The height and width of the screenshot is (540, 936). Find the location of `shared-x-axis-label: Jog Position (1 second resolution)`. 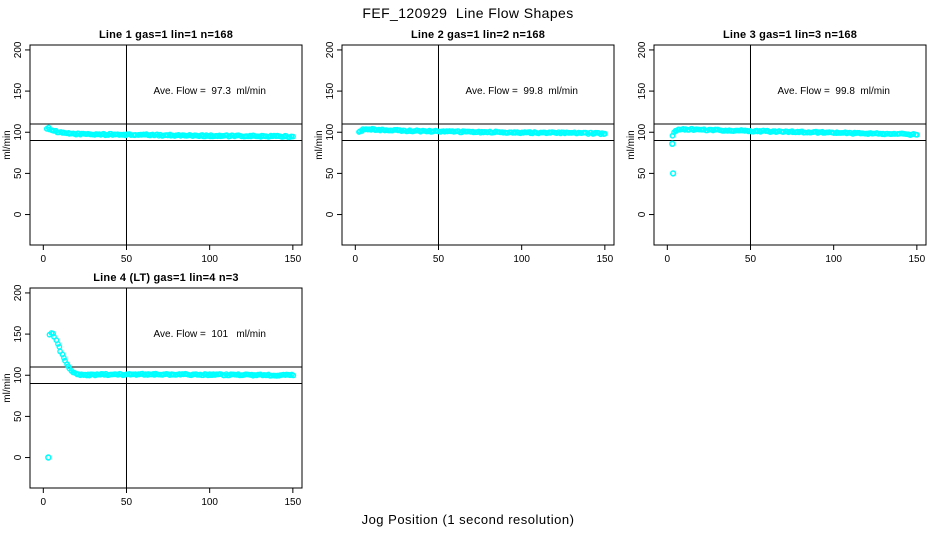

shared-x-axis-label: Jog Position (1 second resolution) is located at coordinates (468, 519).